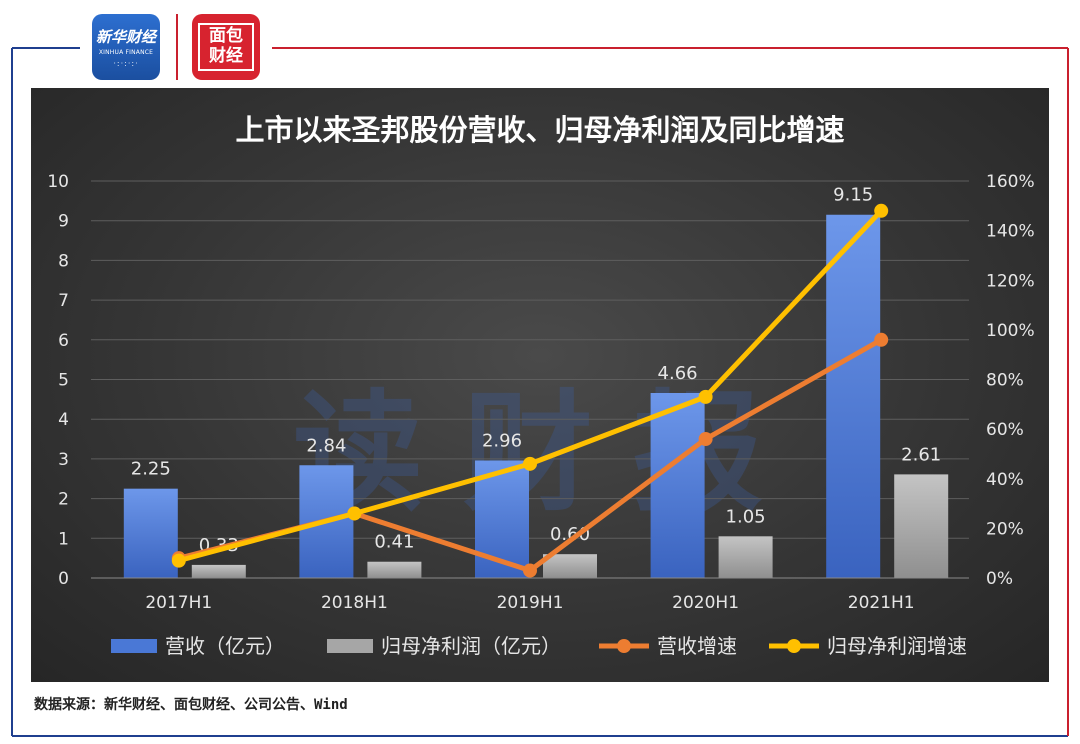 The height and width of the screenshot is (744, 1080). What do you see at coordinates (697, 646) in the screenshot?
I see `legend-label: 营收增速` at bounding box center [697, 646].